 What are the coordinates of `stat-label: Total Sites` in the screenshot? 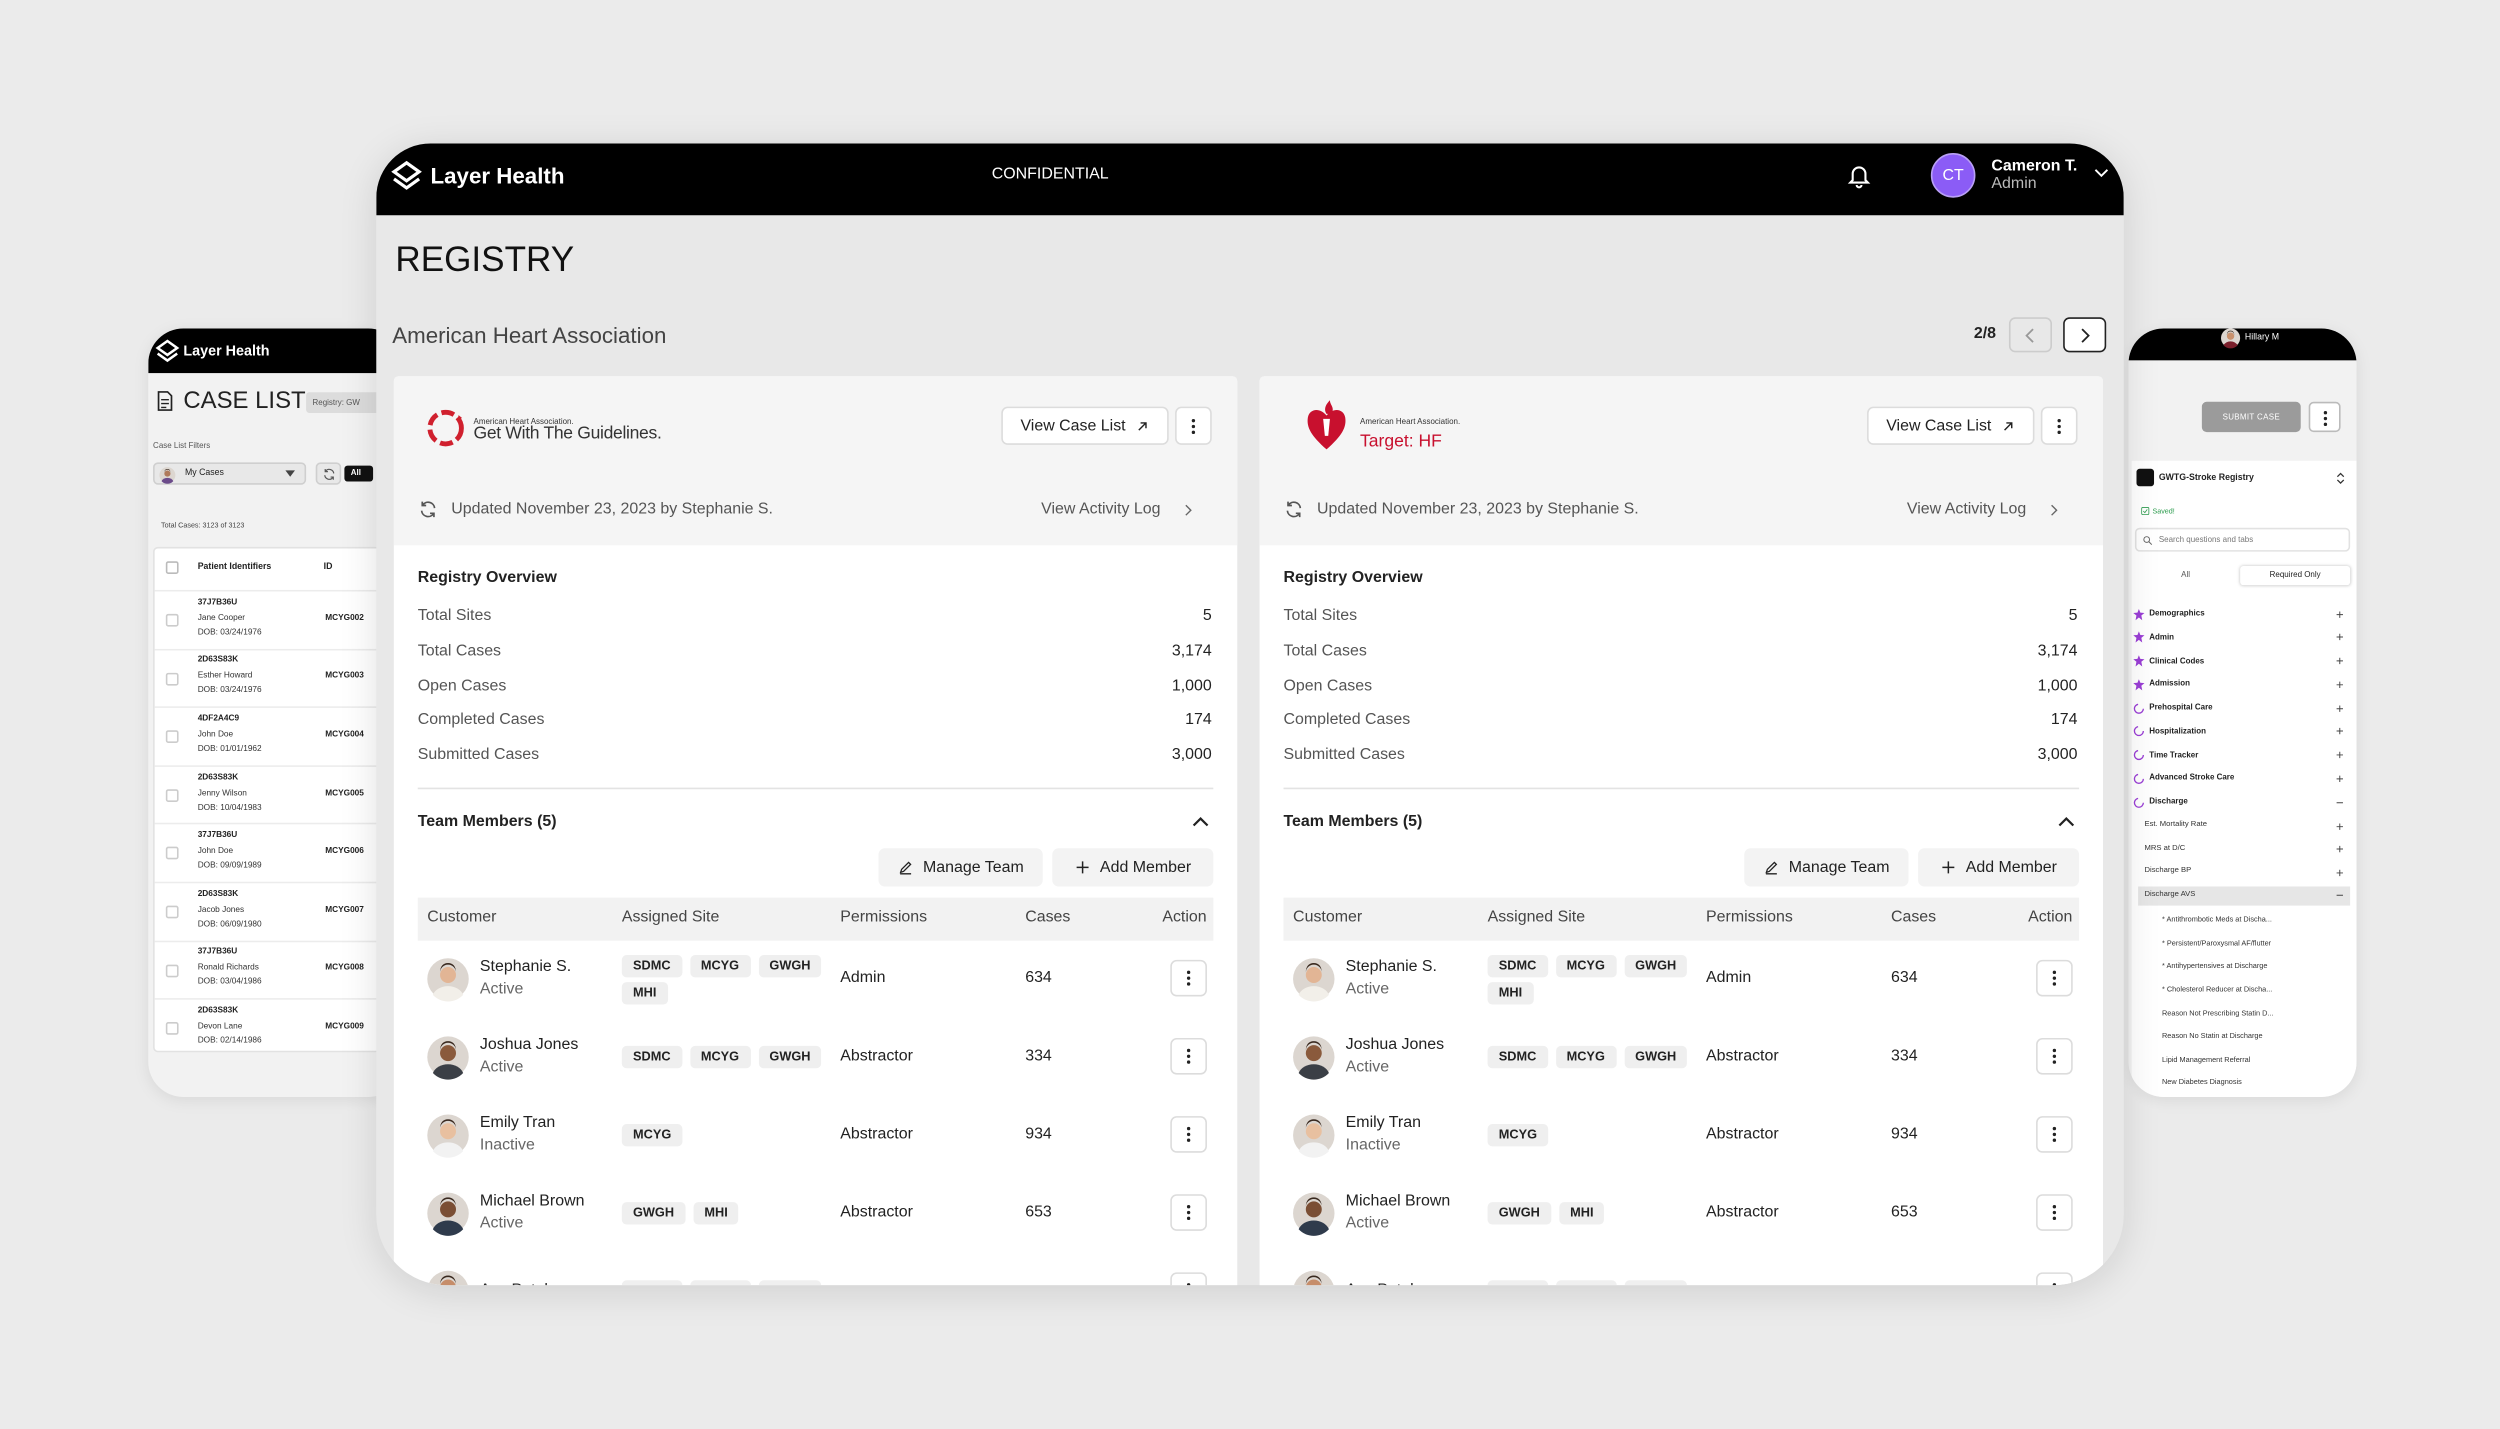 It's located at (1320, 616).